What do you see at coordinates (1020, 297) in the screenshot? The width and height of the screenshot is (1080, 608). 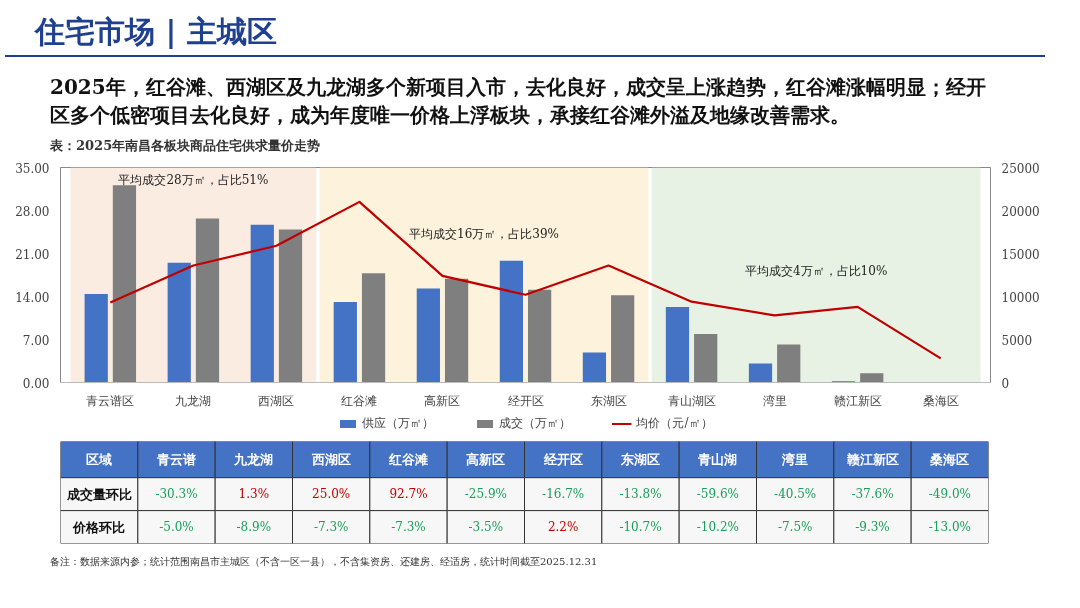 I see `y2-tick-label: 10000` at bounding box center [1020, 297].